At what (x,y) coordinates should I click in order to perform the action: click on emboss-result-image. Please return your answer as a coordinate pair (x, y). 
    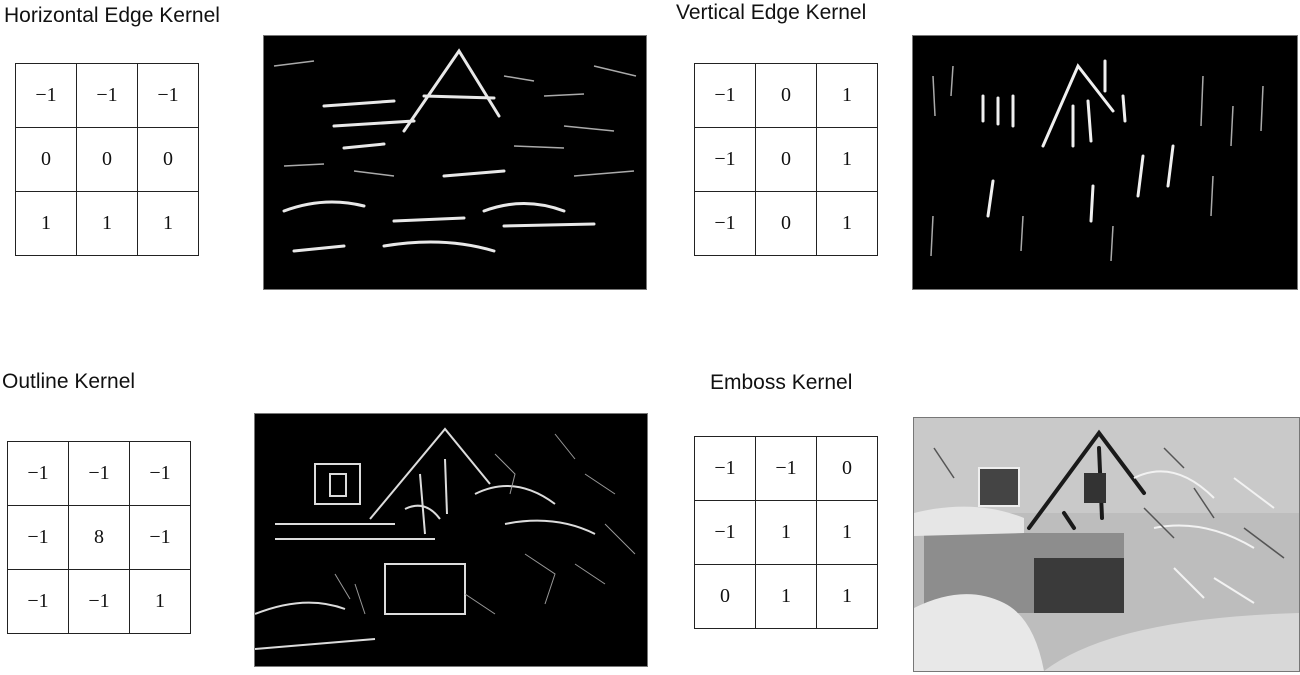
    Looking at the image, I should click on (1106, 544).